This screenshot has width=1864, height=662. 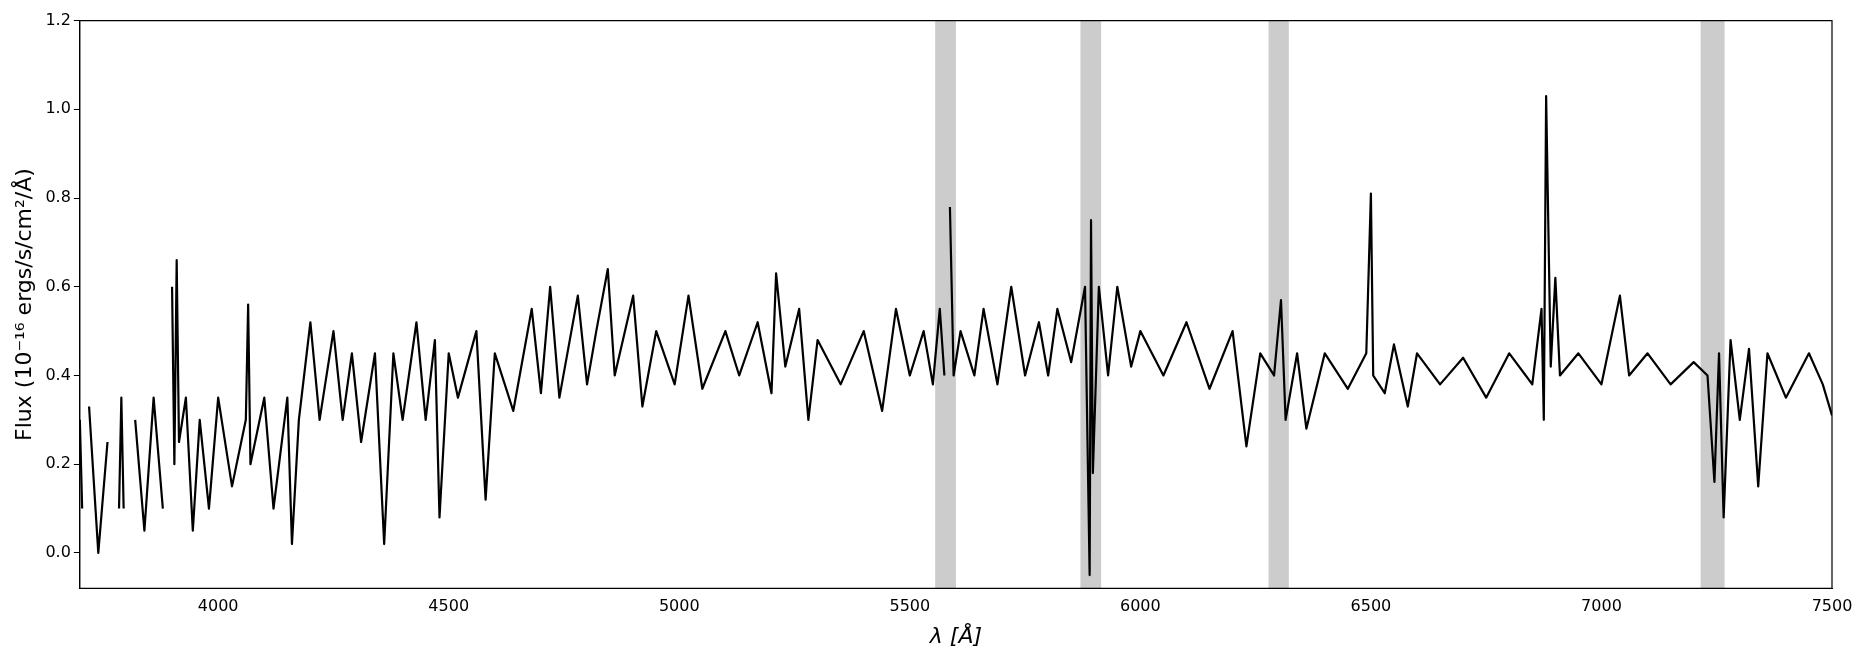 What do you see at coordinates (22, 304) in the screenshot?
I see `y-axis-title: Flux (10⁻¹⁶ ergs/s/cm²/Å)` at bounding box center [22, 304].